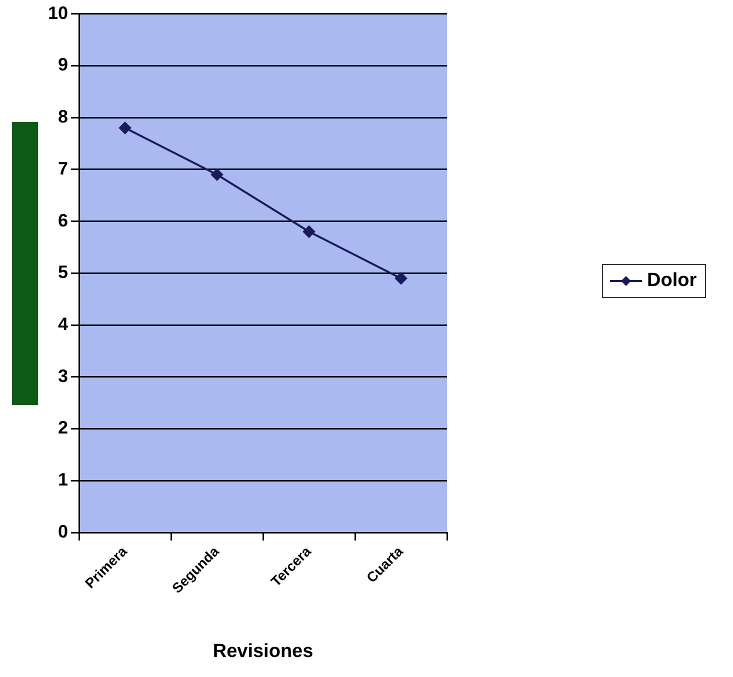  Describe the element at coordinates (63, 64) in the screenshot. I see `y-tick-label: 9` at that location.